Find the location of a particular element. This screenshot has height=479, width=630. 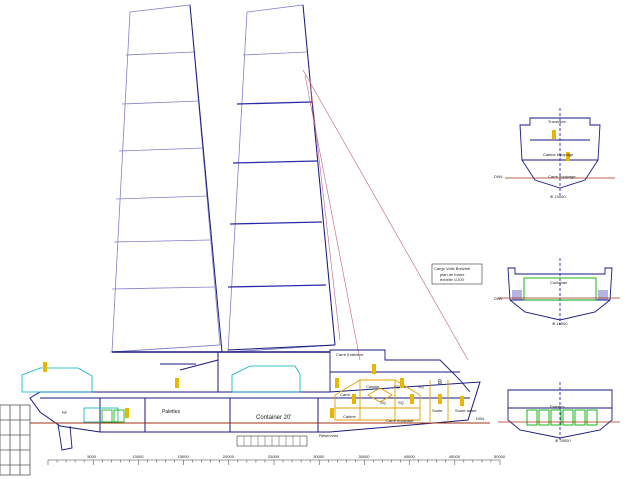

ruler-label: 45000 is located at coordinates (455, 456).